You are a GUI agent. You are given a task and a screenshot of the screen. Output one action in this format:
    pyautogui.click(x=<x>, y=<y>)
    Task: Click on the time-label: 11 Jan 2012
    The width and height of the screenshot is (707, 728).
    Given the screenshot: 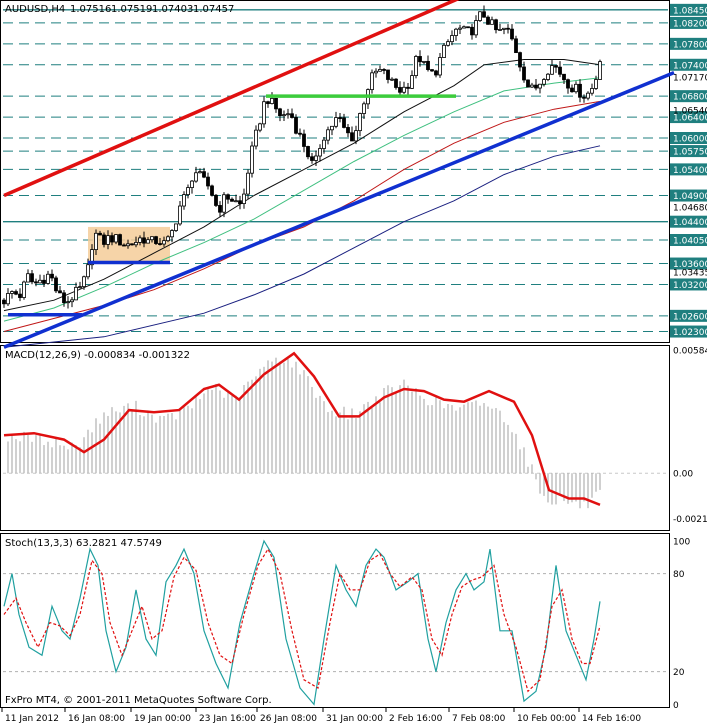 What is the action you would take?
    pyautogui.click(x=32, y=719)
    